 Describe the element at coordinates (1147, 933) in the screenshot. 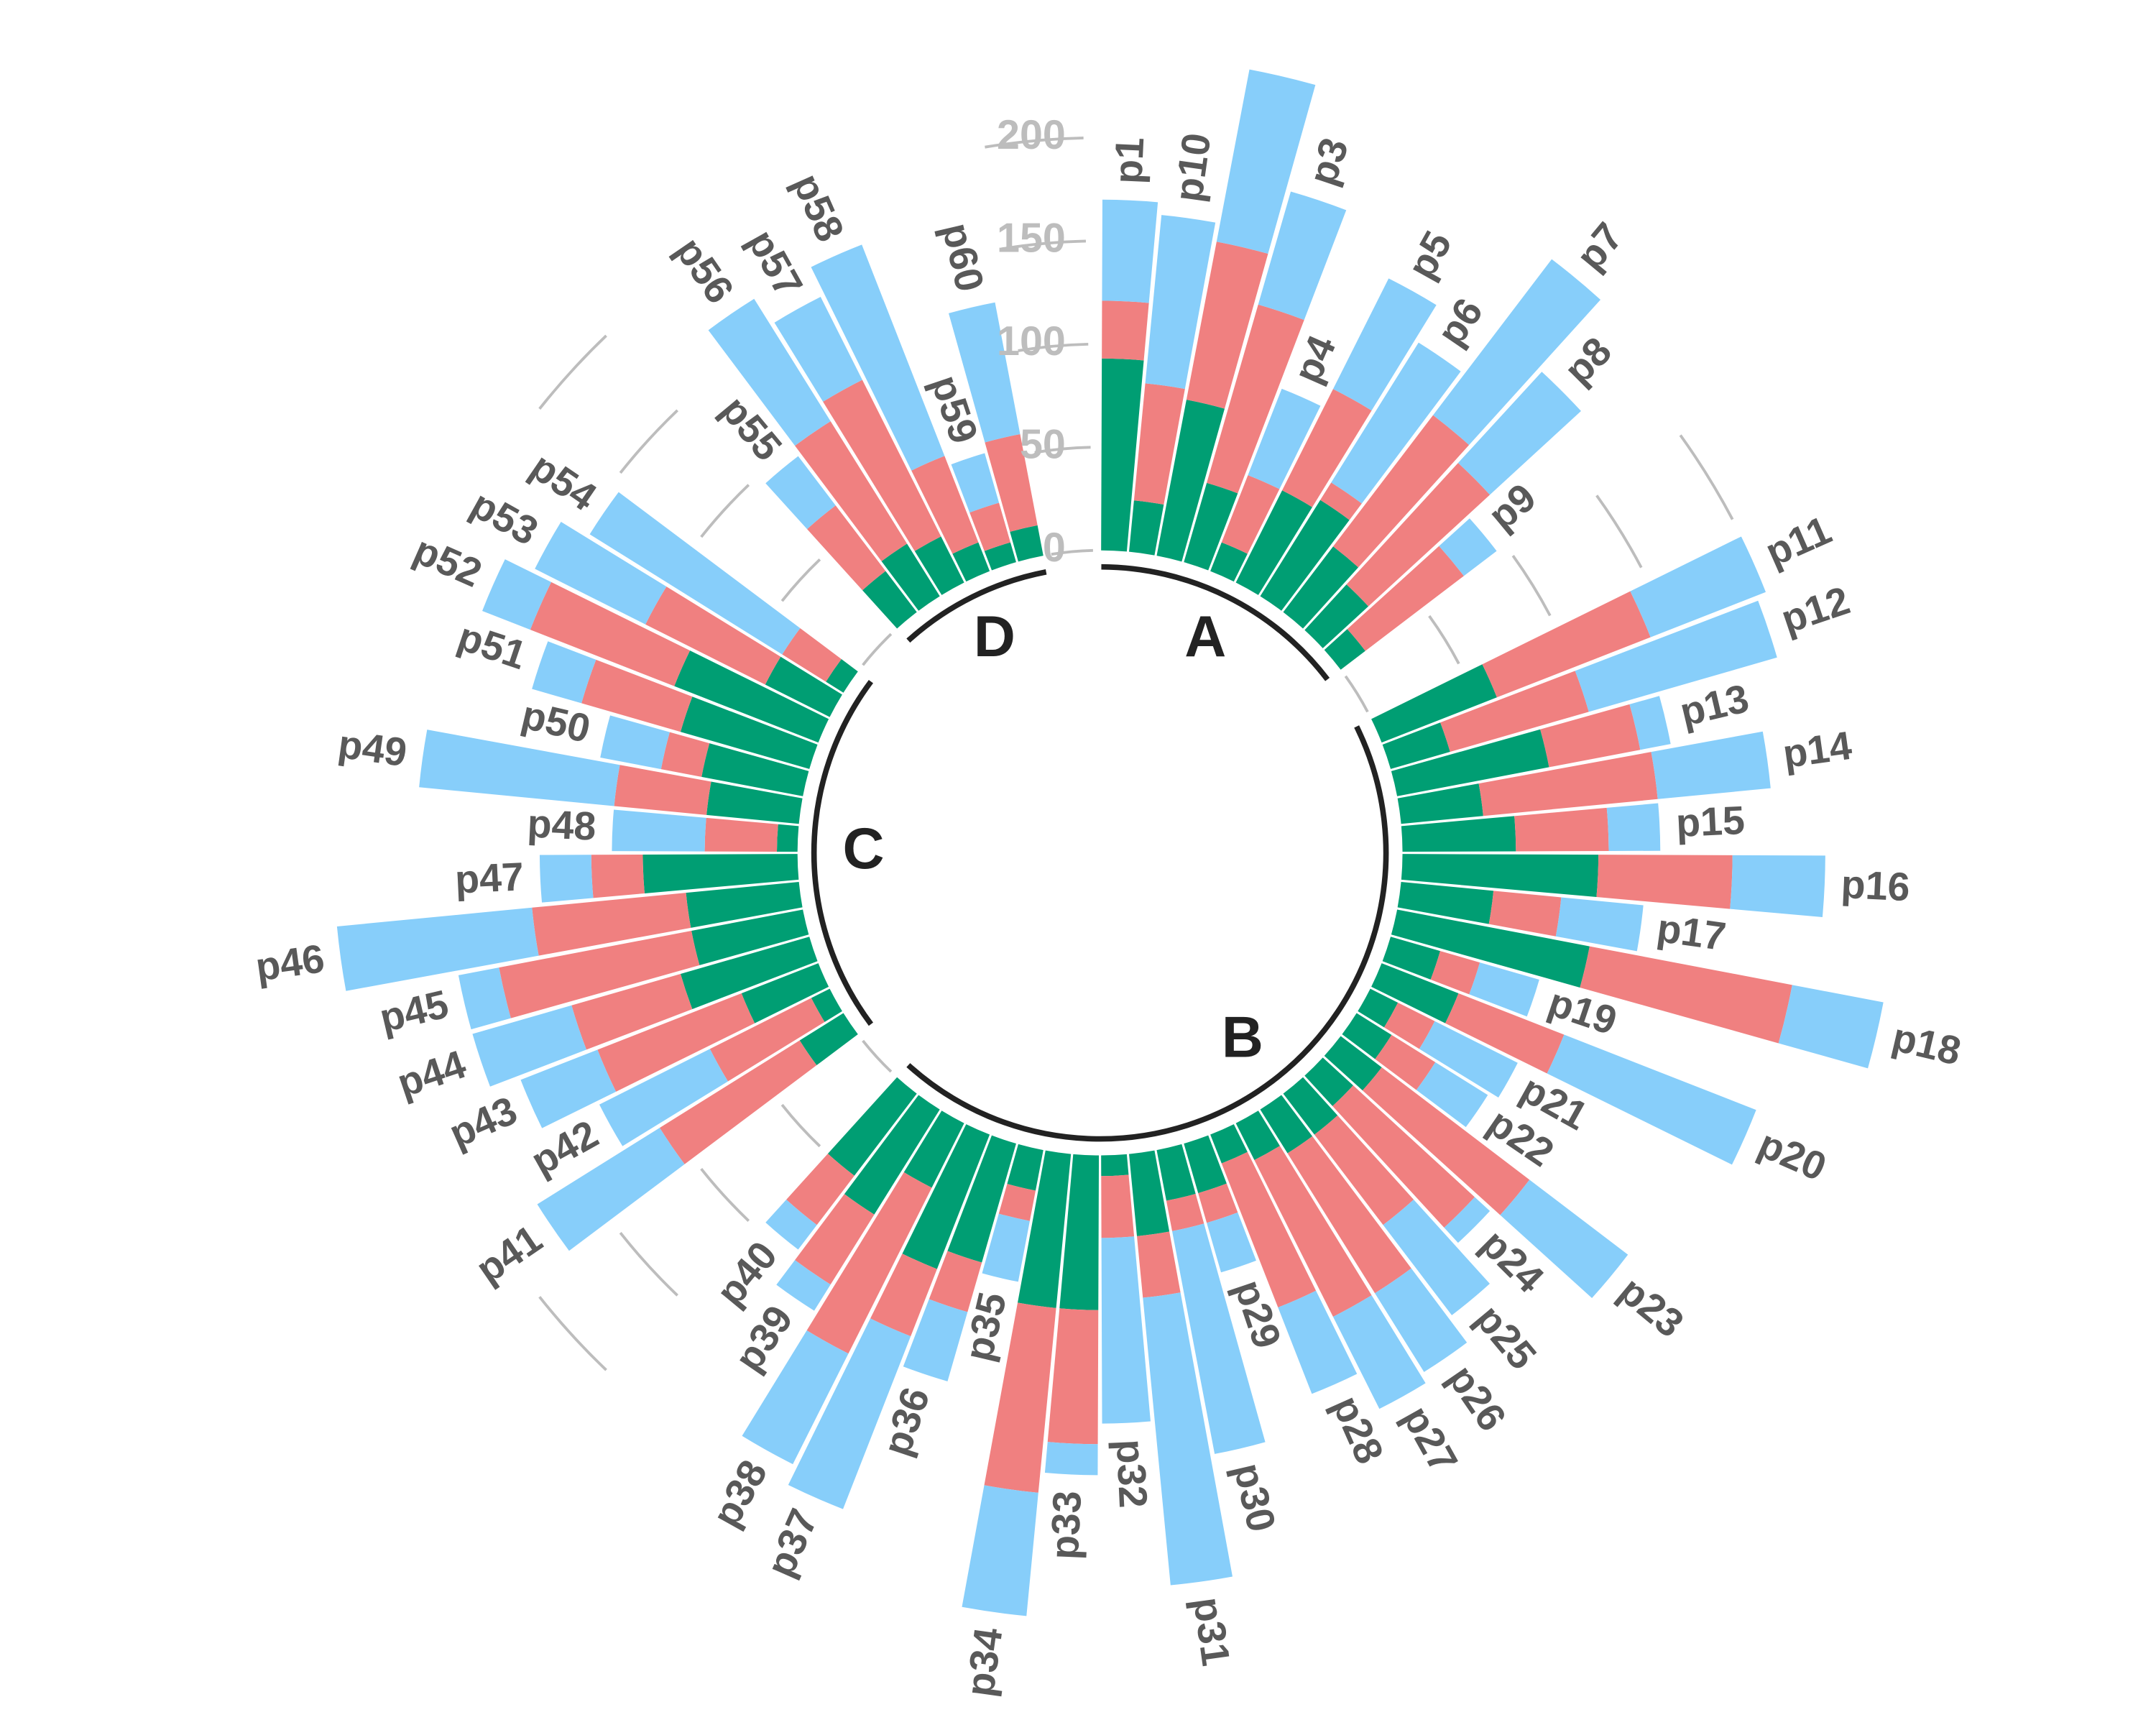

I see `group-arc` at that location.